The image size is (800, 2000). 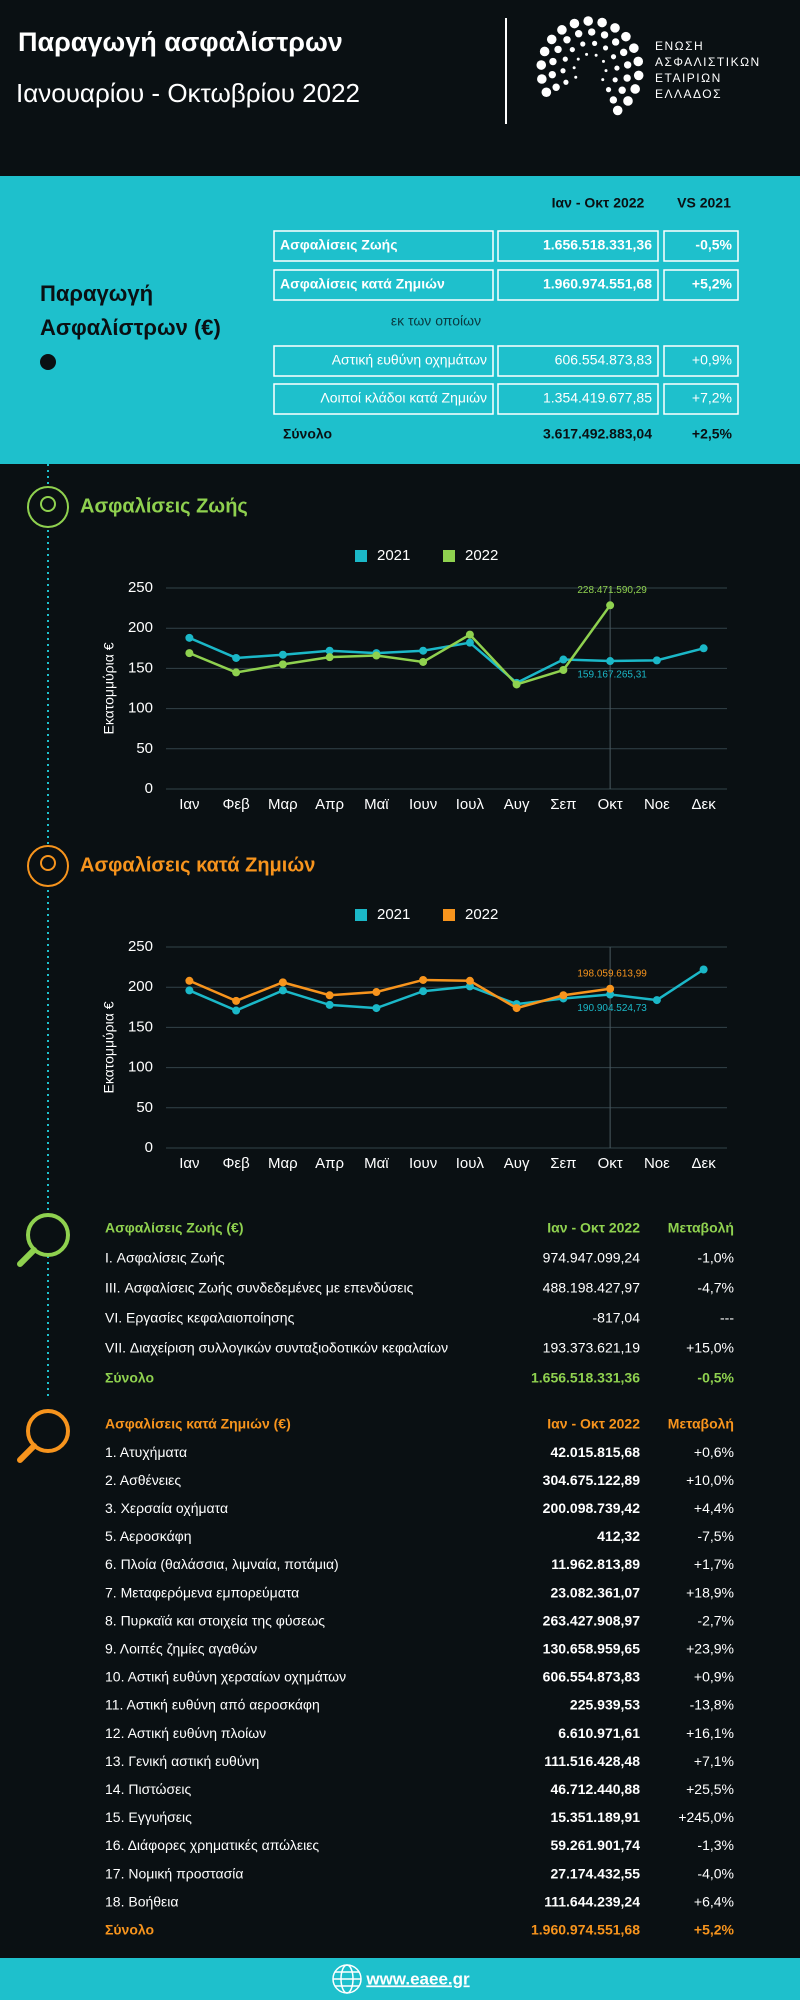 I want to click on table-cell: -817,04, so click(x=617, y=1318).